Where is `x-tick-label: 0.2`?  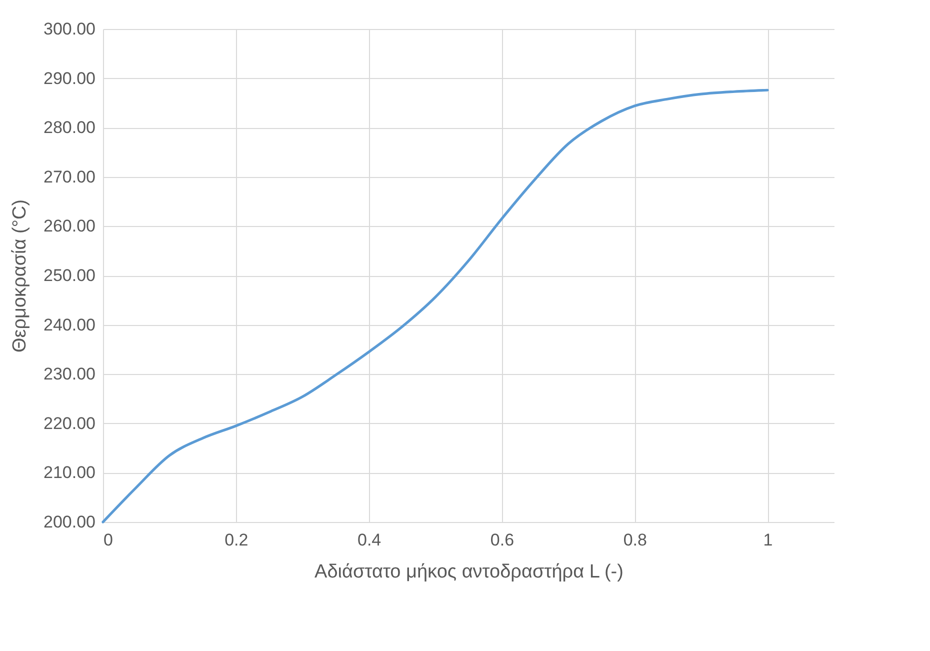 x-tick-label: 0.2 is located at coordinates (236, 540).